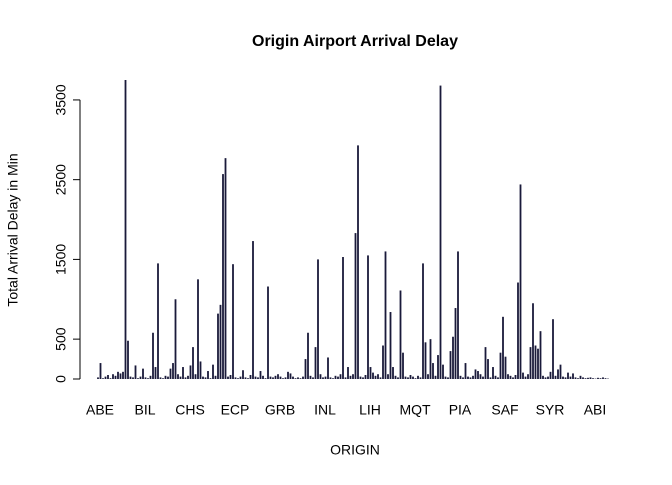 This screenshot has height=485, width=672. What do you see at coordinates (144, 410) in the screenshot?
I see `x-tick-label: BIL` at bounding box center [144, 410].